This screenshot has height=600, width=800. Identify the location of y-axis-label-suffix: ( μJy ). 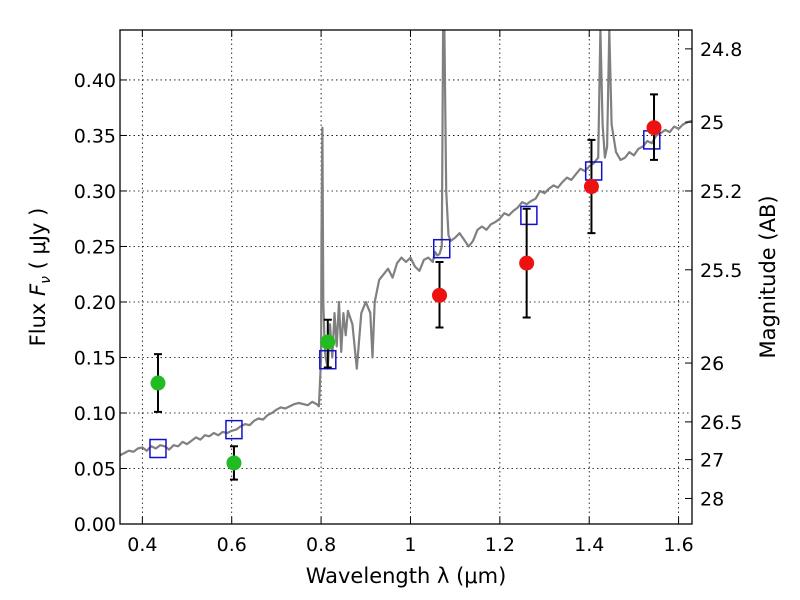
(38, 242).